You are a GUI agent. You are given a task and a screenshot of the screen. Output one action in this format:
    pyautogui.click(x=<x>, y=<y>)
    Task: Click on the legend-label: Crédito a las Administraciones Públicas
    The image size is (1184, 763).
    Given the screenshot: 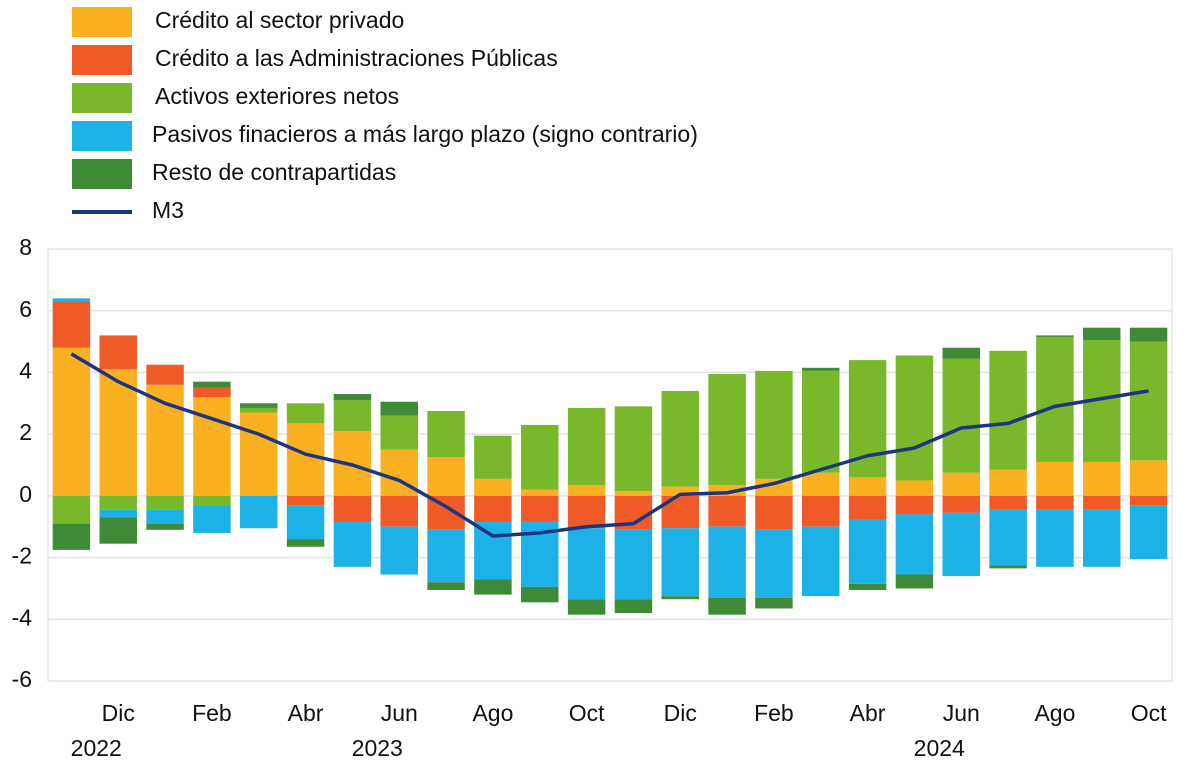 What is the action you would take?
    pyautogui.click(x=356, y=58)
    